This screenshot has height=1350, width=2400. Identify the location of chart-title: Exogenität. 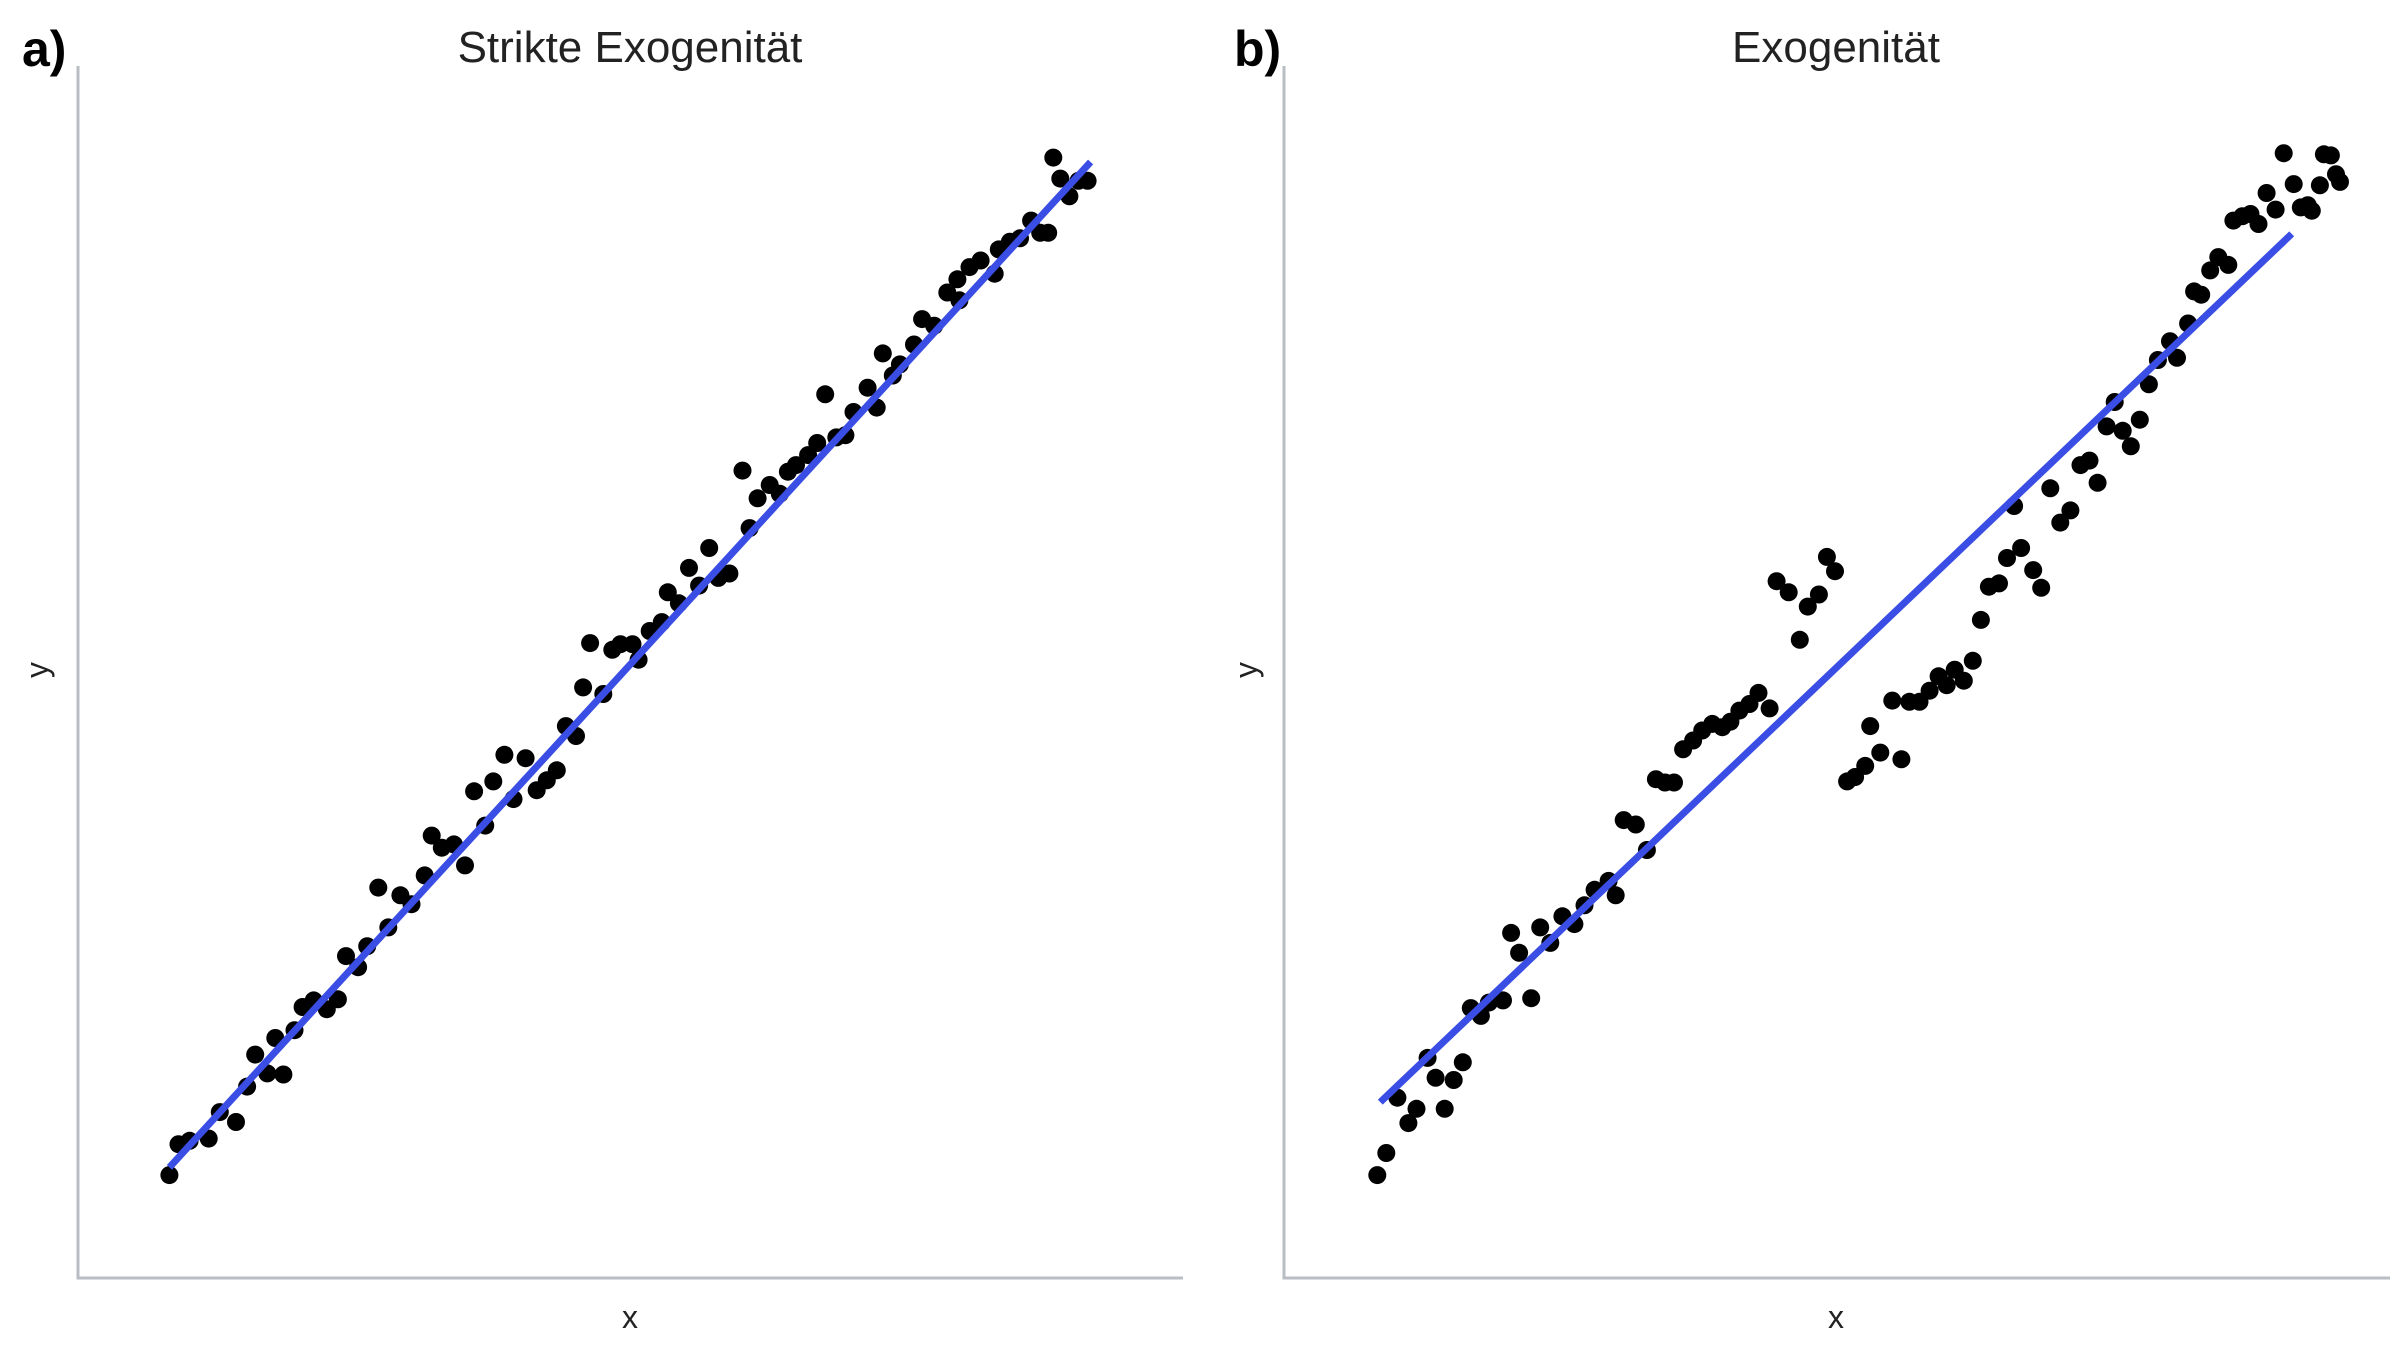
(1836, 47).